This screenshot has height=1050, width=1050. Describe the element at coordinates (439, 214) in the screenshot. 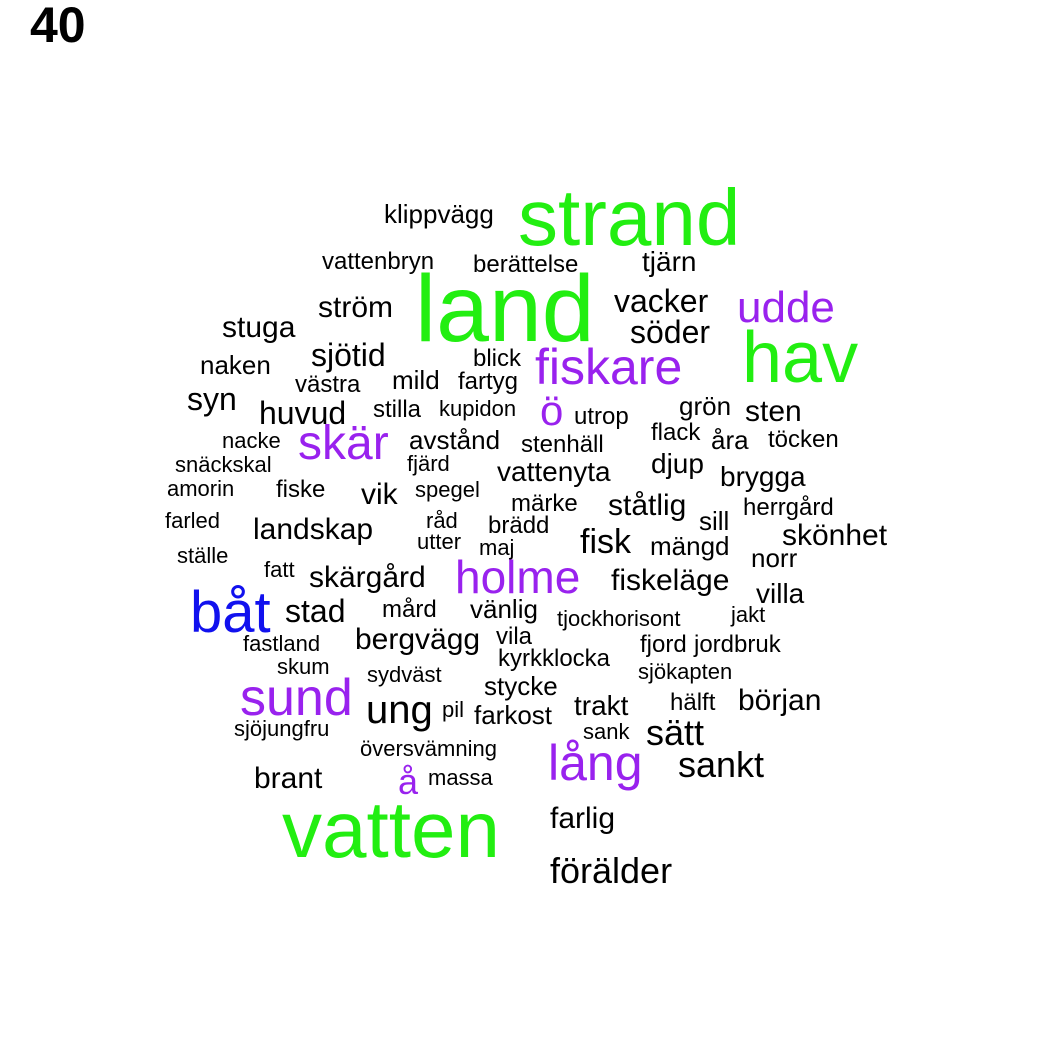

I see `cloud-word: klippvägg` at that location.